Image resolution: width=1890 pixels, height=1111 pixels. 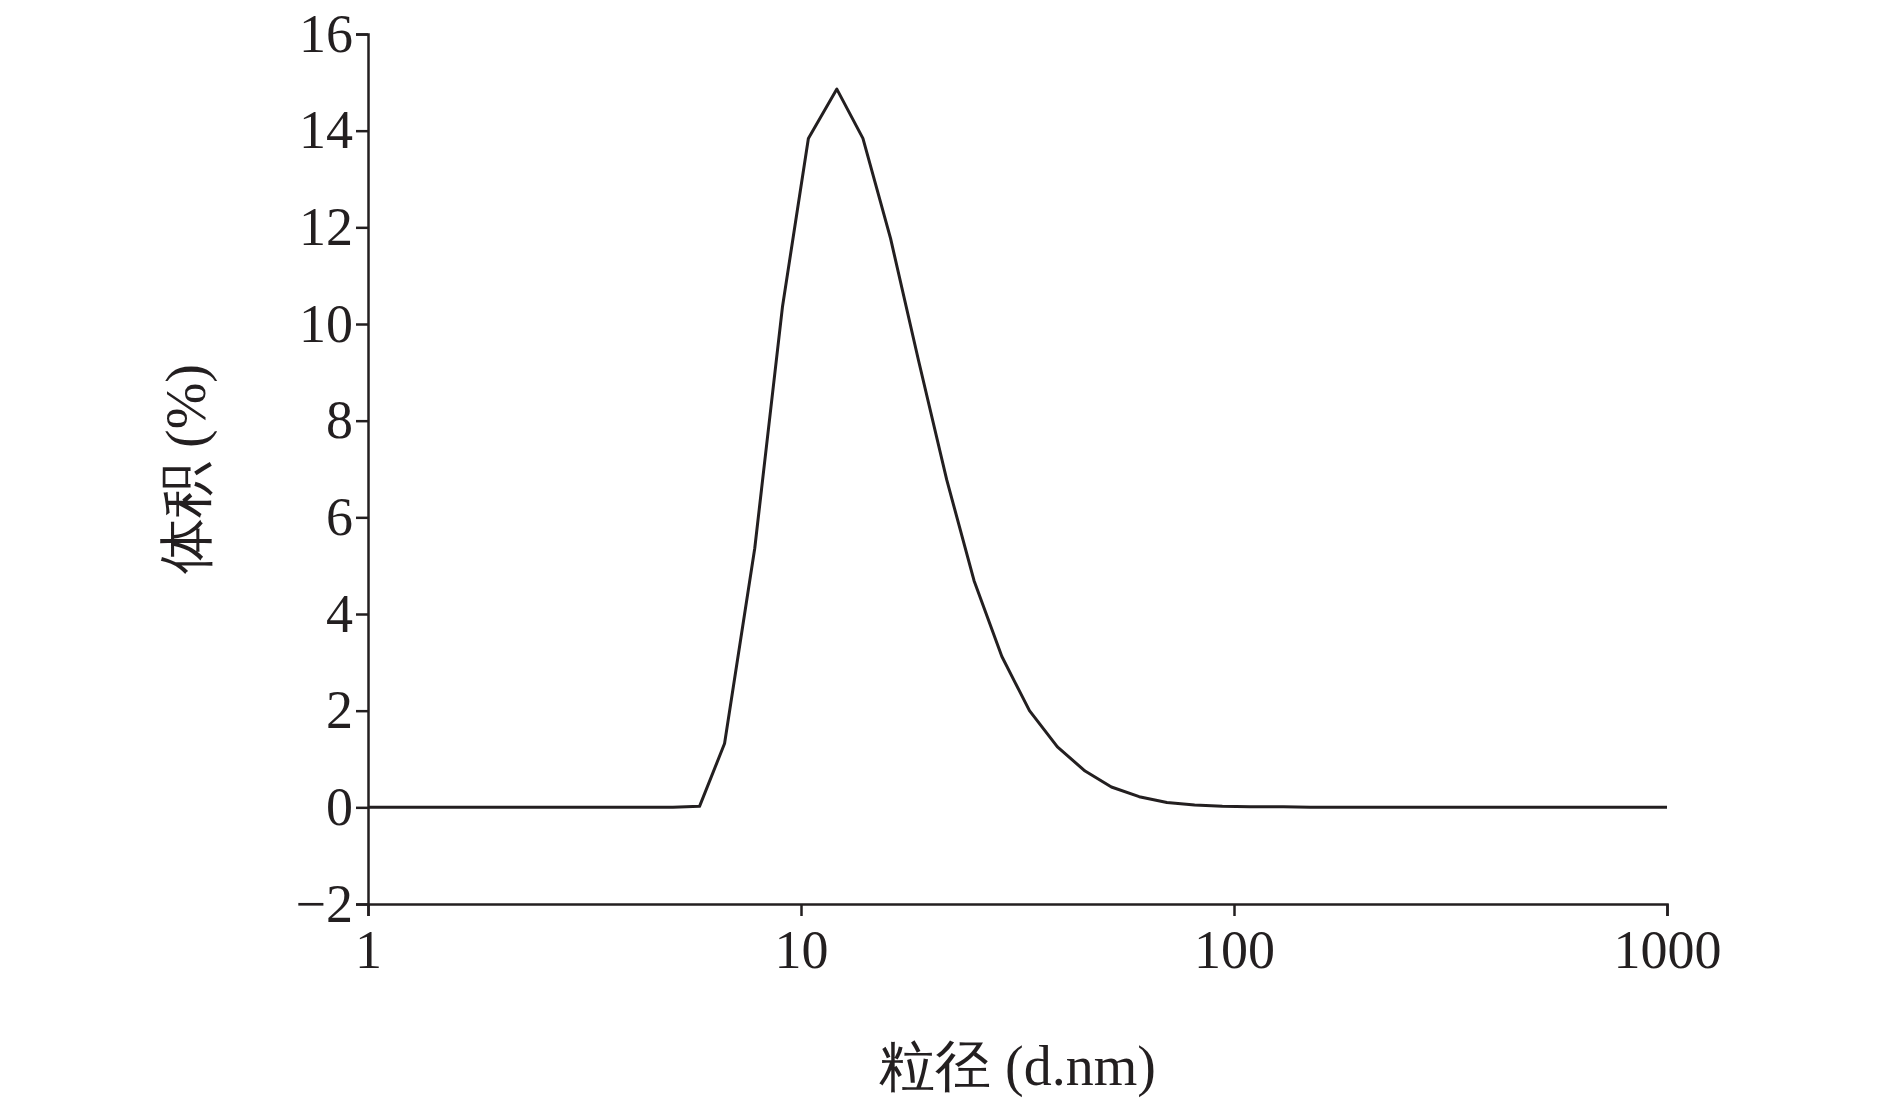 What do you see at coordinates (326, 227) in the screenshot?
I see `y-tick-label: 12` at bounding box center [326, 227].